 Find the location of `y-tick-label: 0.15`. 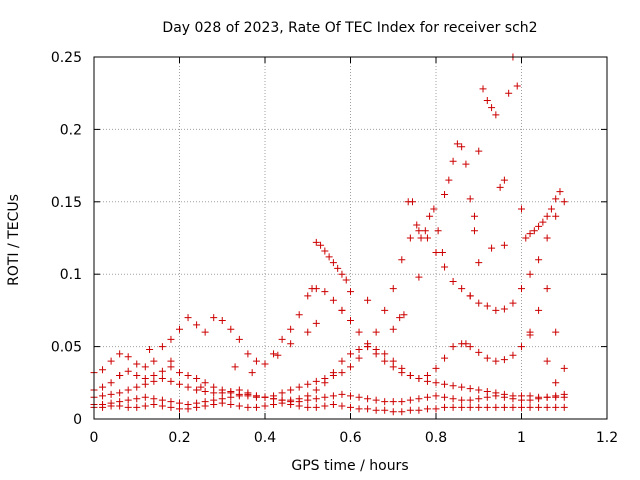

y-tick-label: 0.15 is located at coordinates (66, 203).